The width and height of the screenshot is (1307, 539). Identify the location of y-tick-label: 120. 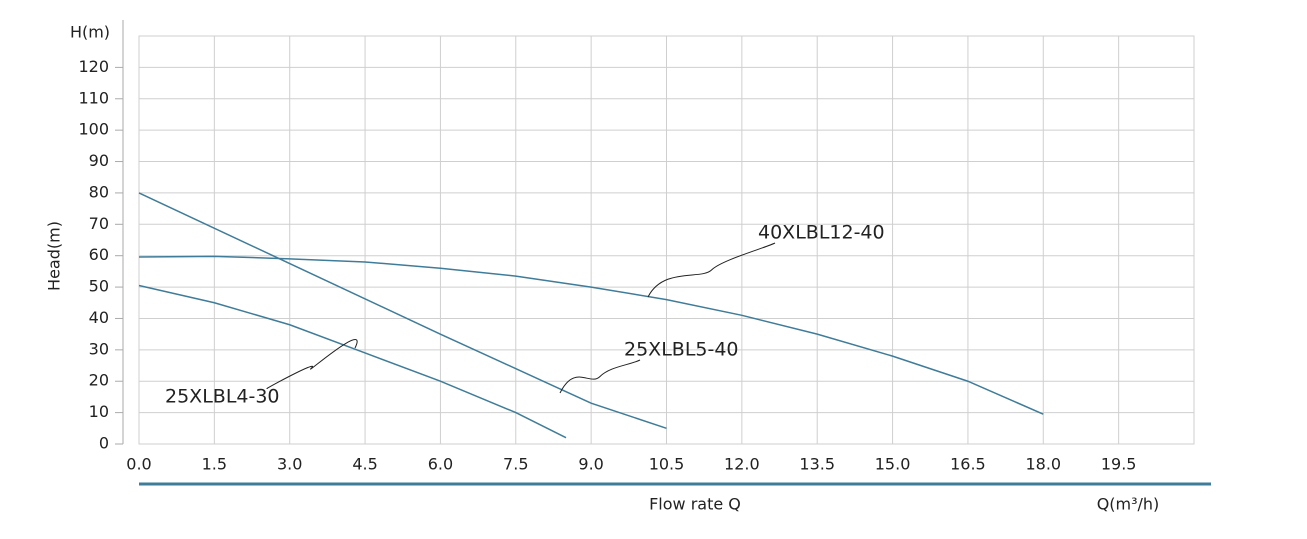
(93, 66).